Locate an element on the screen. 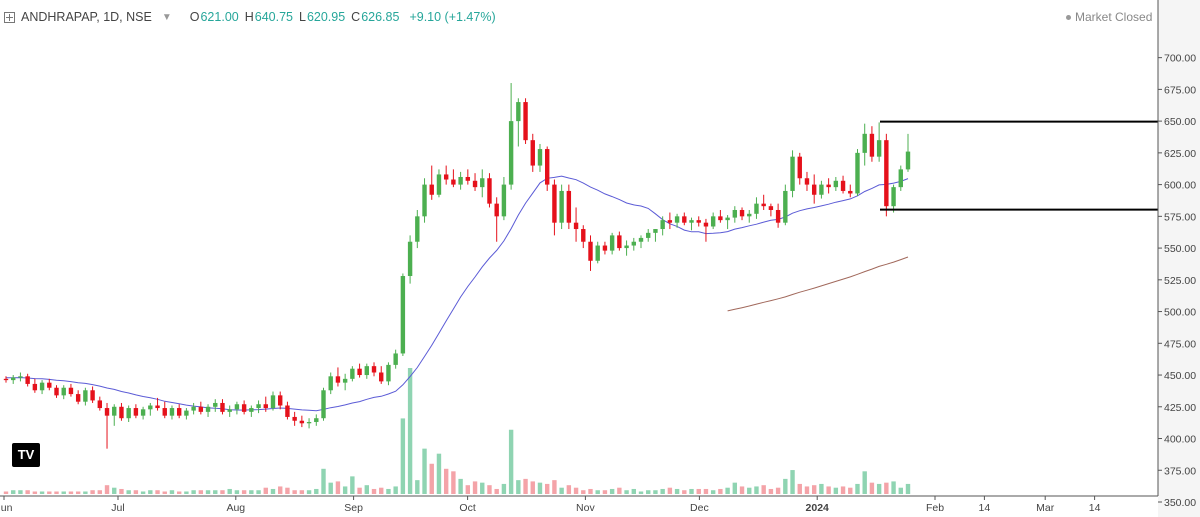 This screenshot has width=1200, height=517. open-value: 621.00 is located at coordinates (219, 17).